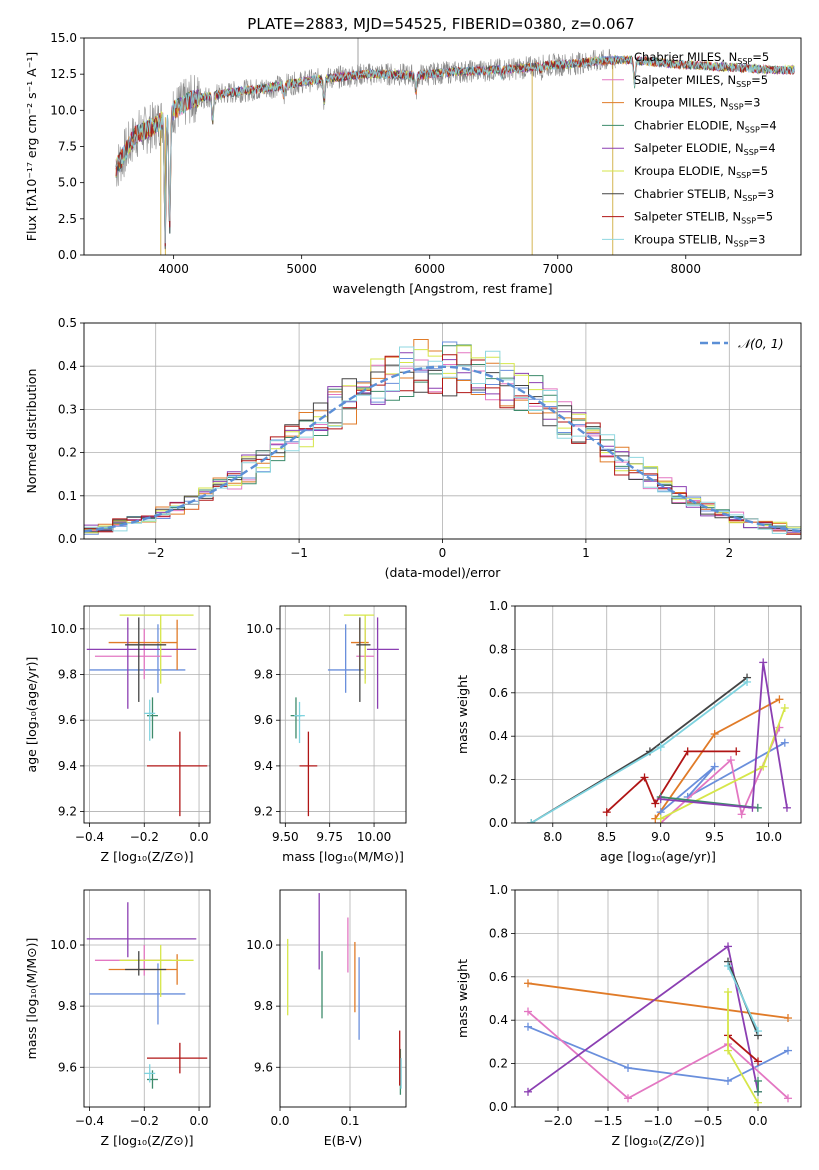 This screenshot has width=819, height=1170. What do you see at coordinates (707, 1121) in the screenshot?
I see `x-tick-label: −0.5` at bounding box center [707, 1121].